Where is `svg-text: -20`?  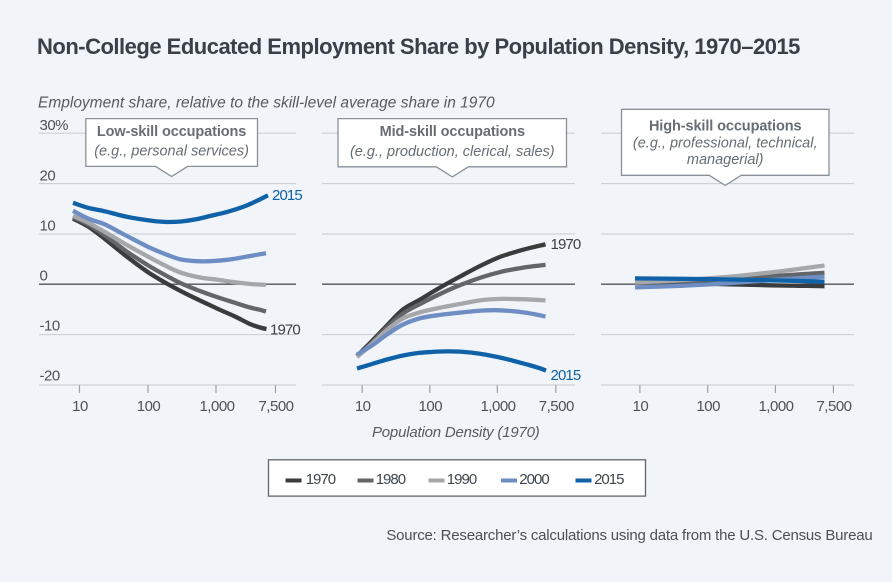 svg-text: -20 is located at coordinates (50, 375).